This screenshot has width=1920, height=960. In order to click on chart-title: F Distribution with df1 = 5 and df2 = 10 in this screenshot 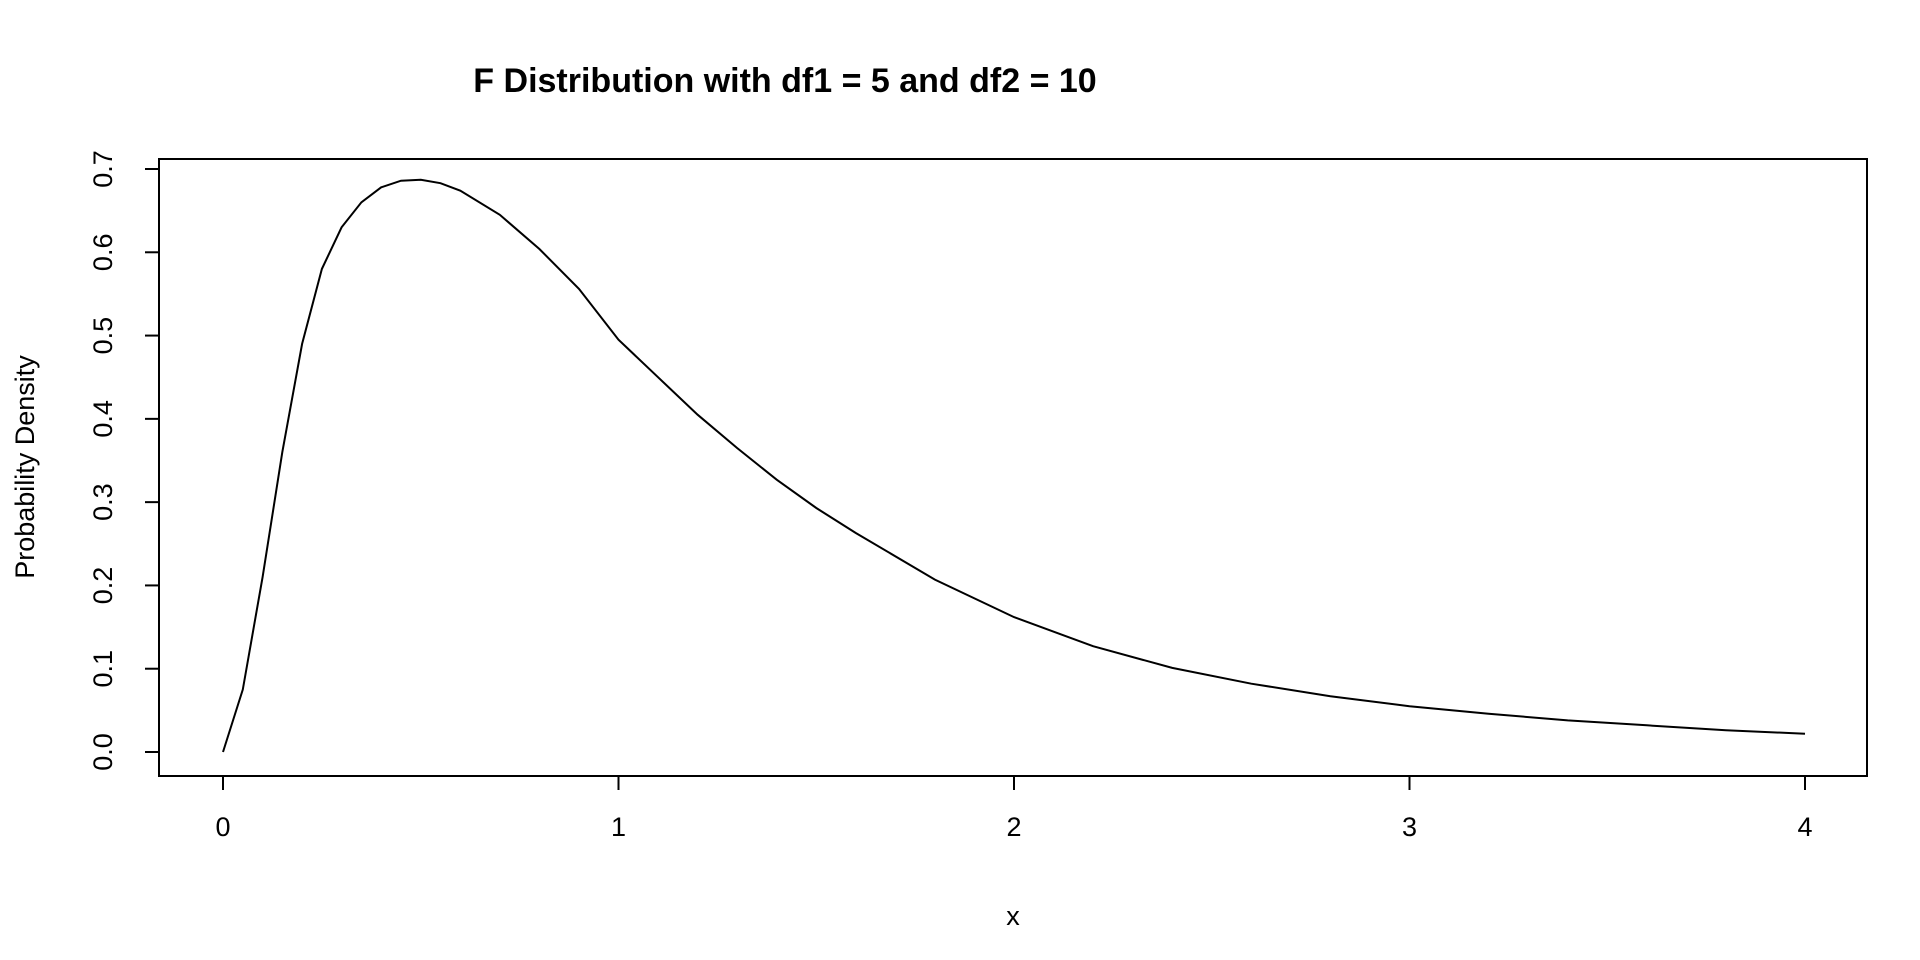, I will do `click(784, 81)`.